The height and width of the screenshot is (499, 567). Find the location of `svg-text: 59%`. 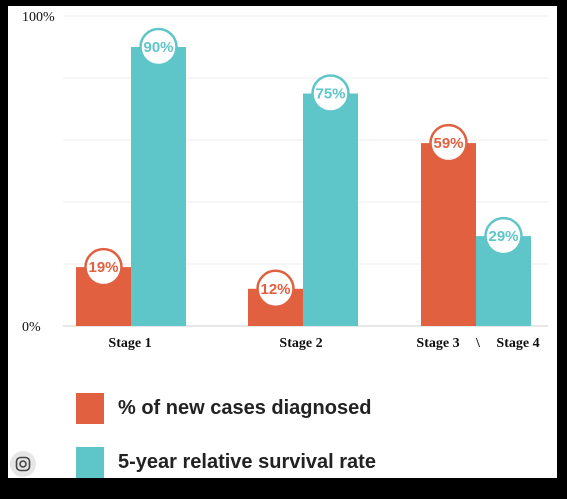

svg-text: 59% is located at coordinates (448, 143).